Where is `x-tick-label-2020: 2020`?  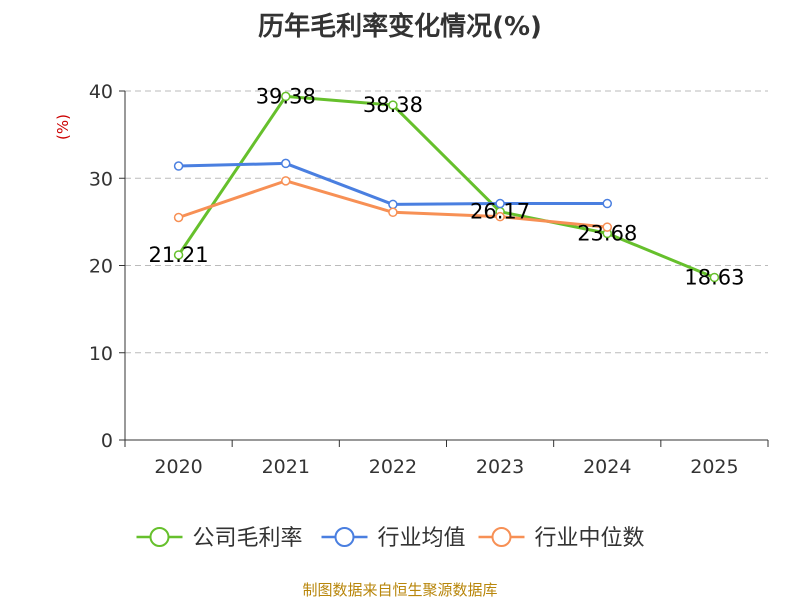 x-tick-label-2020: 2020 is located at coordinates (178, 467).